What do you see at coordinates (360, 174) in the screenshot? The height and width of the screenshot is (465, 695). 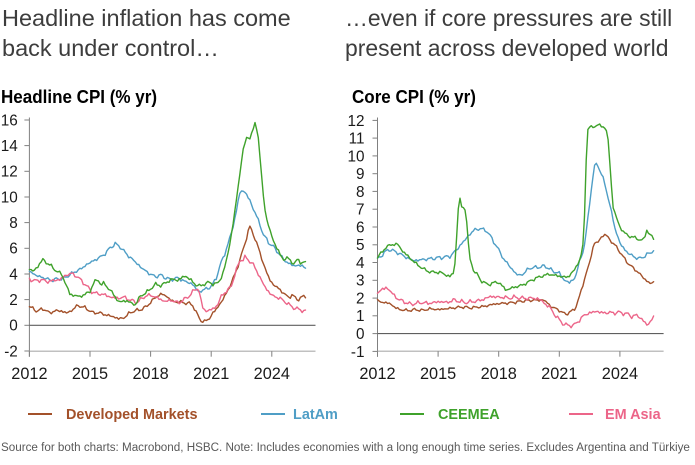 I see `svg-text: 9` at bounding box center [360, 174].